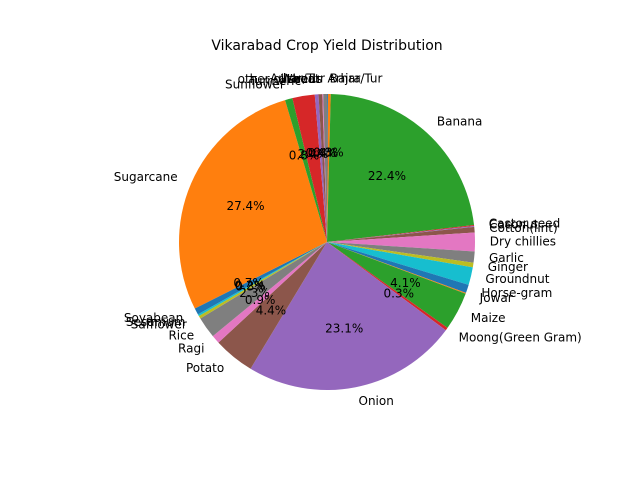  I want to click on slice-label-soyabean-20: Soyabean, so click(153, 318).